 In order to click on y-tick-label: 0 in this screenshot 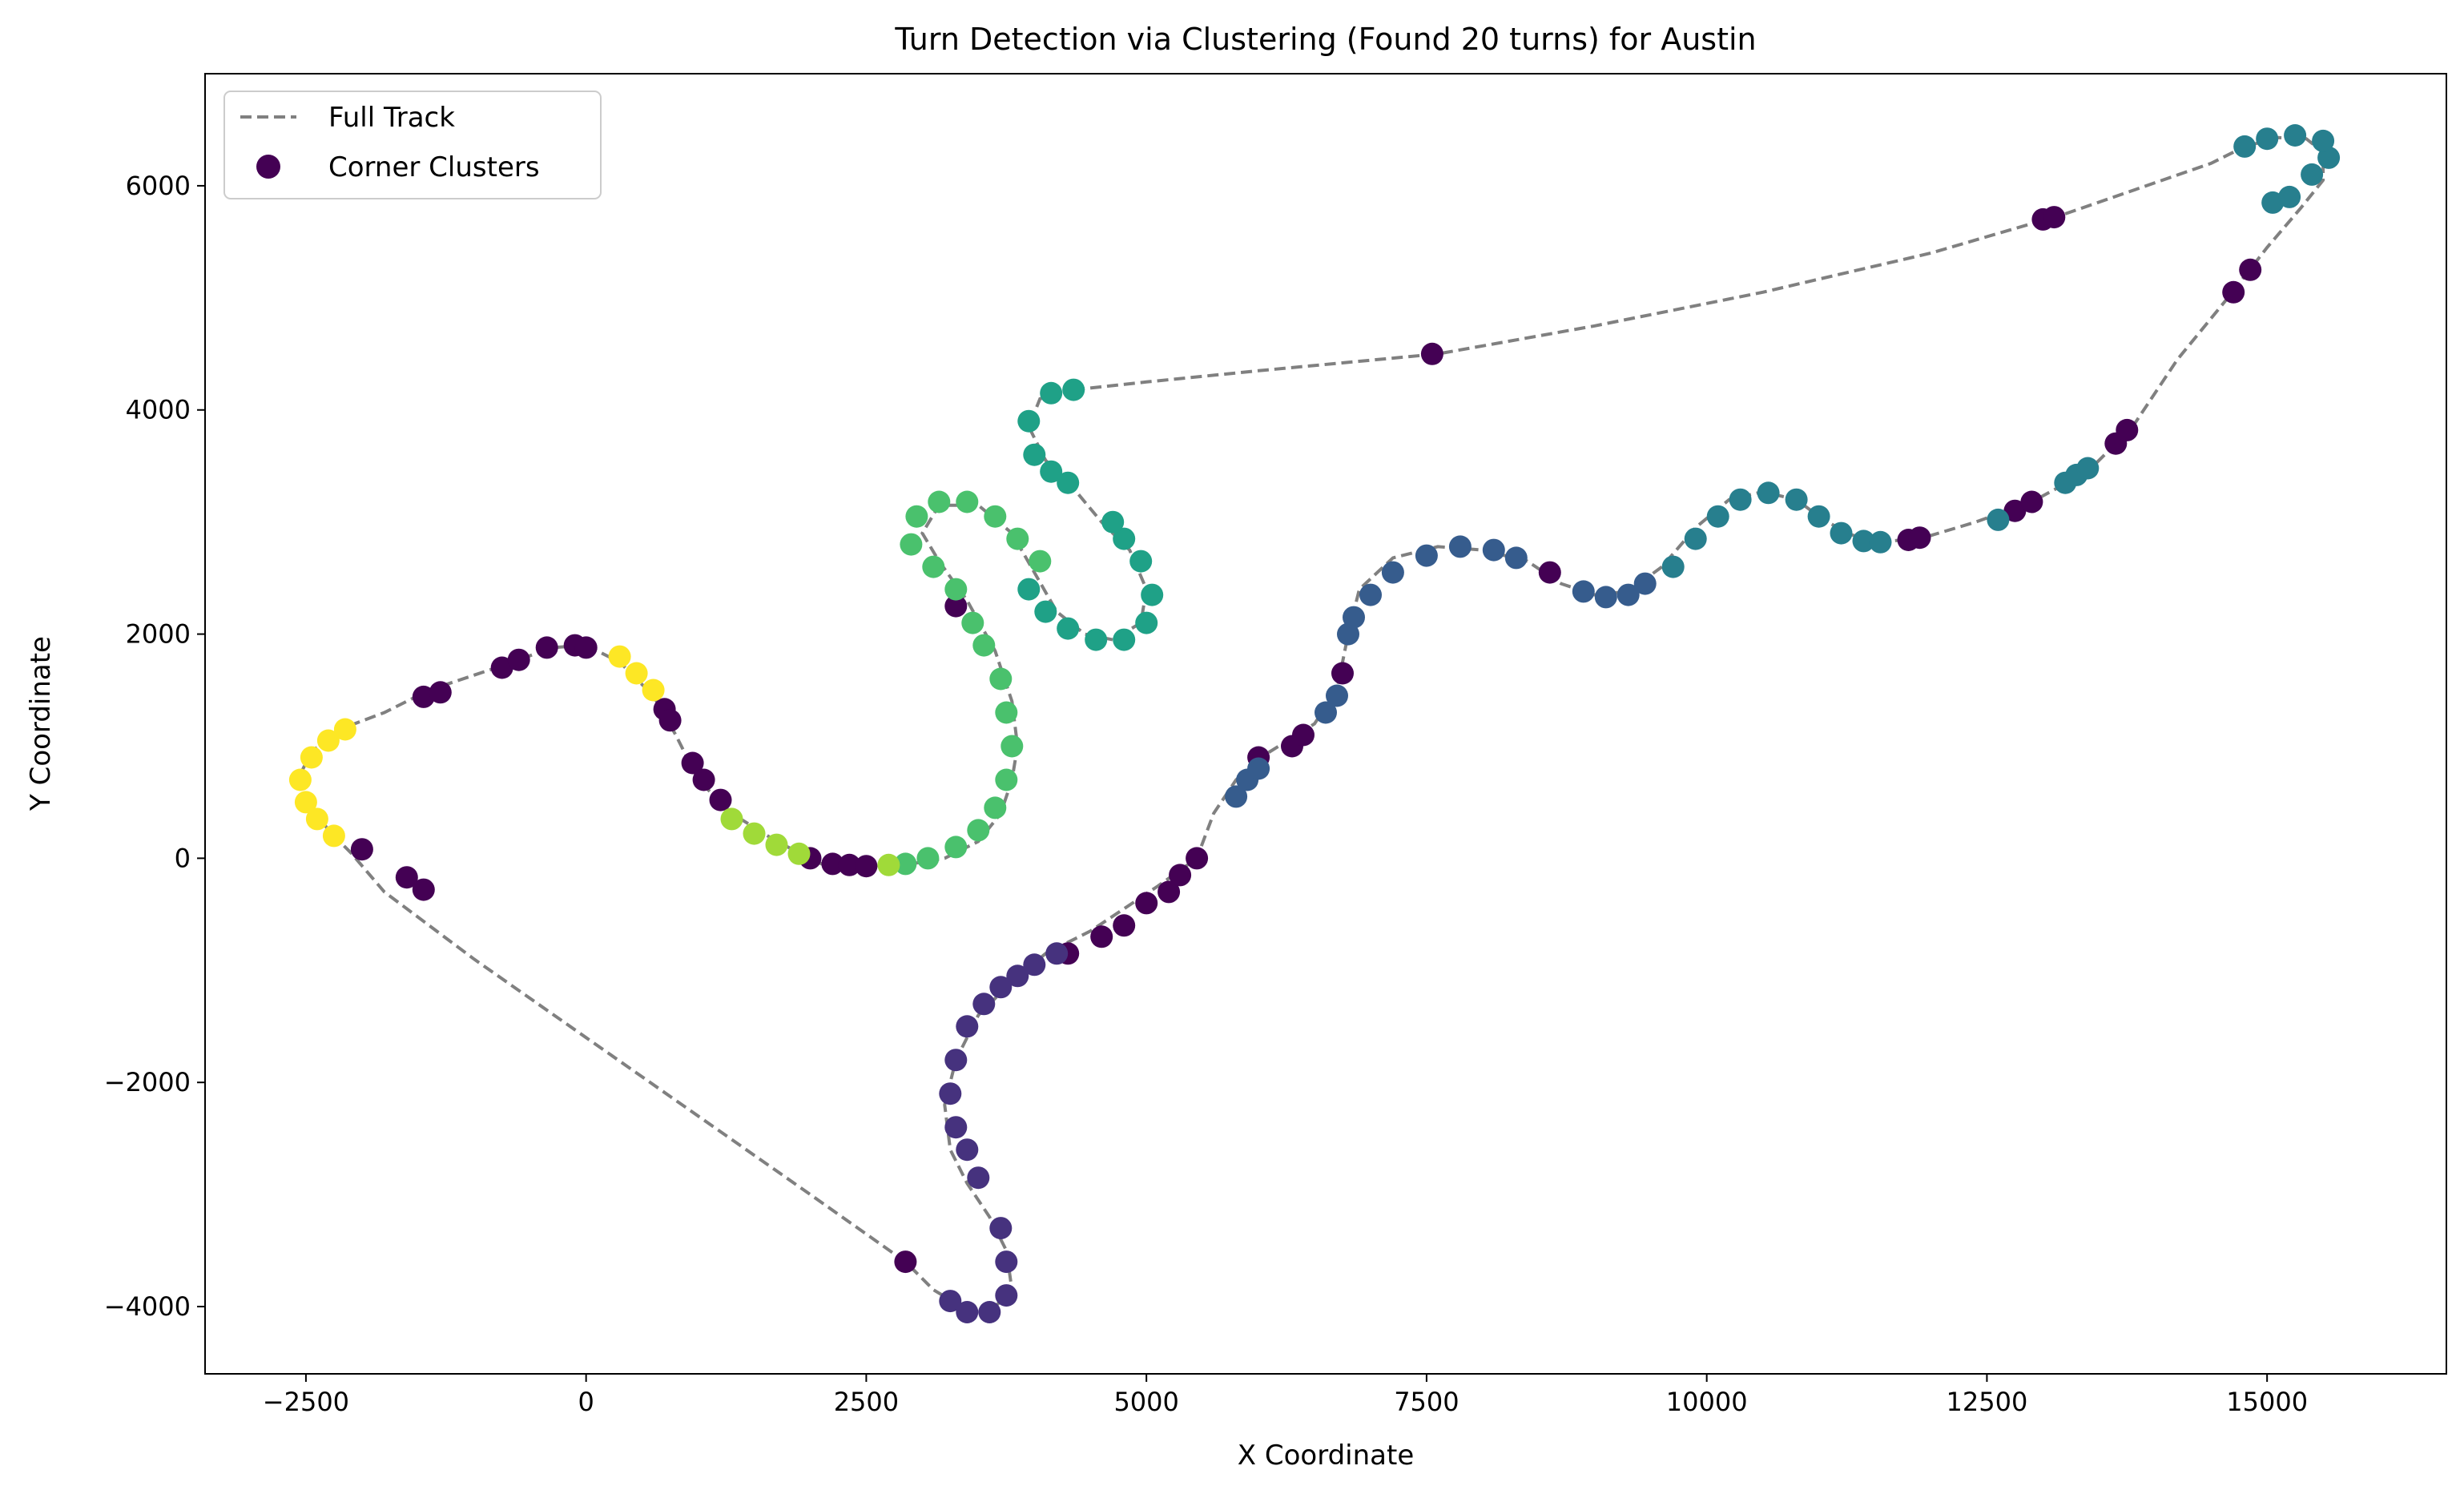, I will do `click(183, 858)`.